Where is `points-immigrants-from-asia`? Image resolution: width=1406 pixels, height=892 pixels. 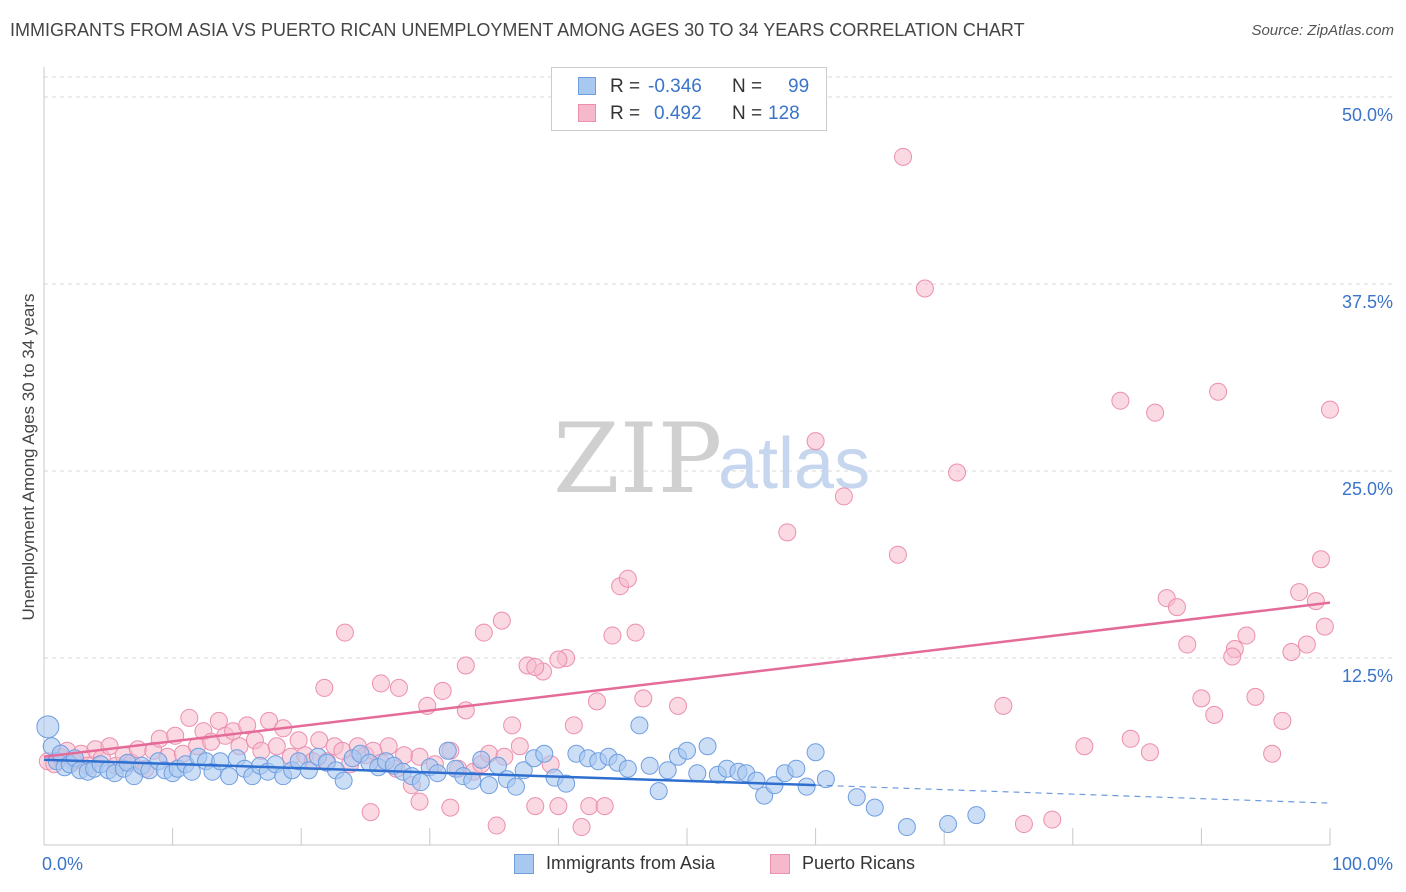 points-immigrants-from-asia is located at coordinates (511, 776).